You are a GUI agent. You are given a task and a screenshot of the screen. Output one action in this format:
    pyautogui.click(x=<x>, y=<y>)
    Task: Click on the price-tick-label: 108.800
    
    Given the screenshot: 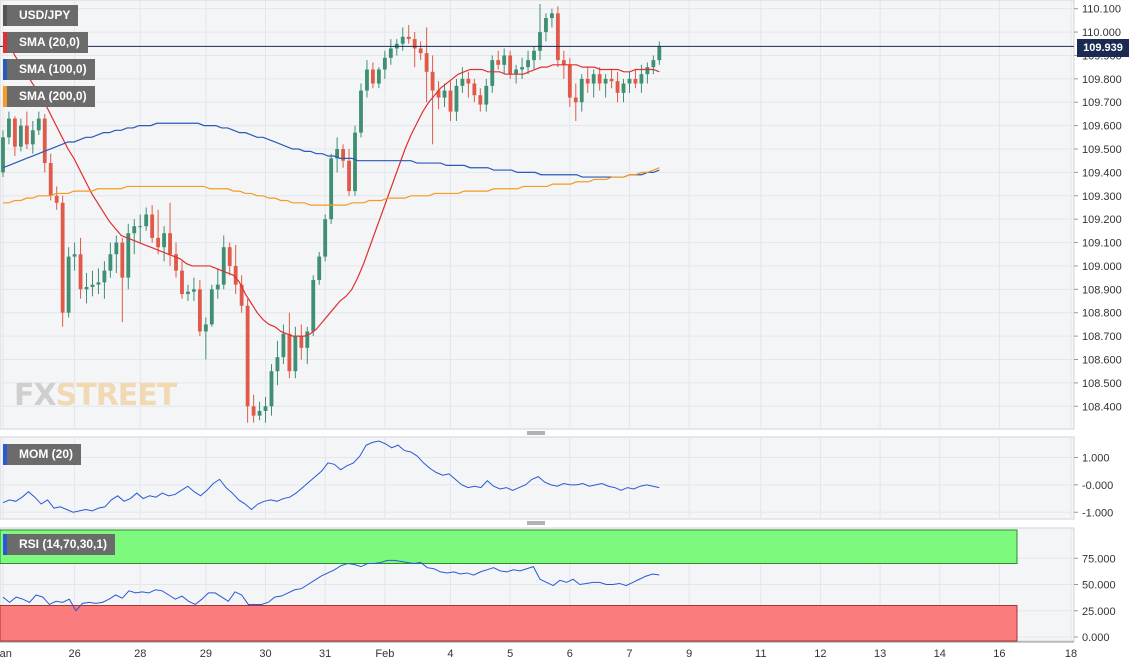 What is the action you would take?
    pyautogui.click(x=1102, y=314)
    